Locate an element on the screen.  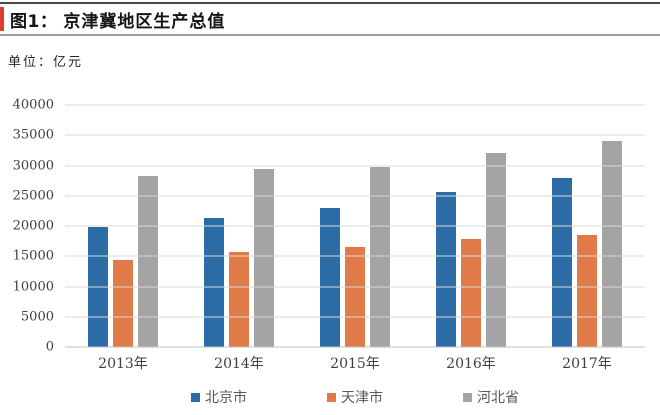
bar-北京市-2013年 is located at coordinates (98, 287).